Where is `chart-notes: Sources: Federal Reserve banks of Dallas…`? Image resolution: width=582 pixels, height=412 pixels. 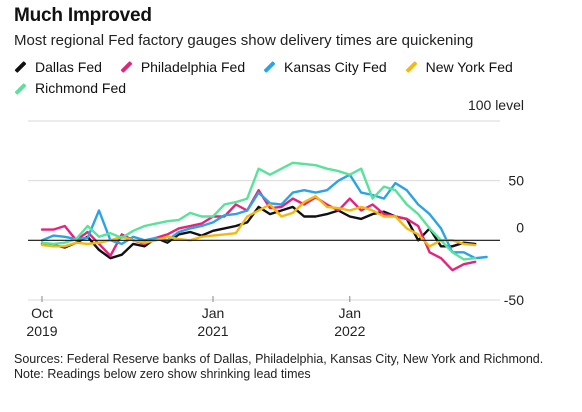
chart-notes: Sources: Federal Reserve banks of Dallas… is located at coordinates (284, 367).